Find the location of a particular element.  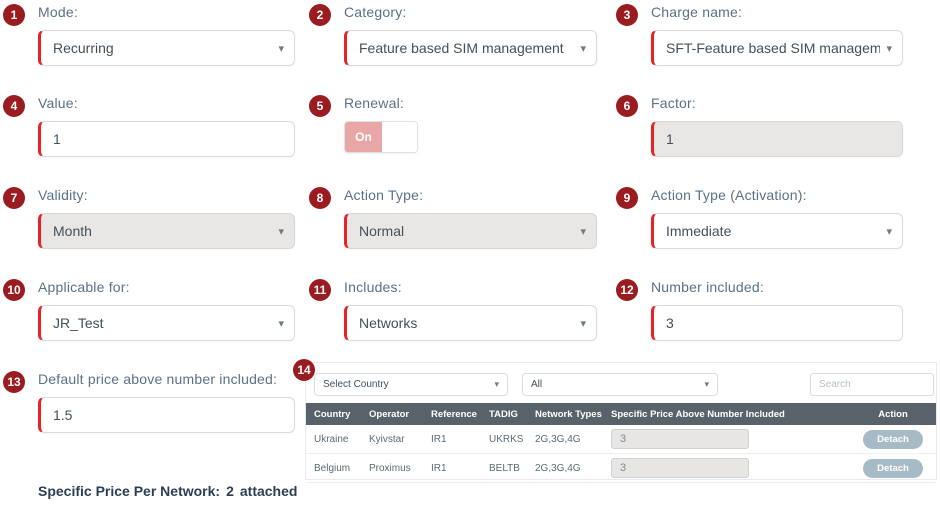

mode-select: Recurring ▾ is located at coordinates (166, 48).